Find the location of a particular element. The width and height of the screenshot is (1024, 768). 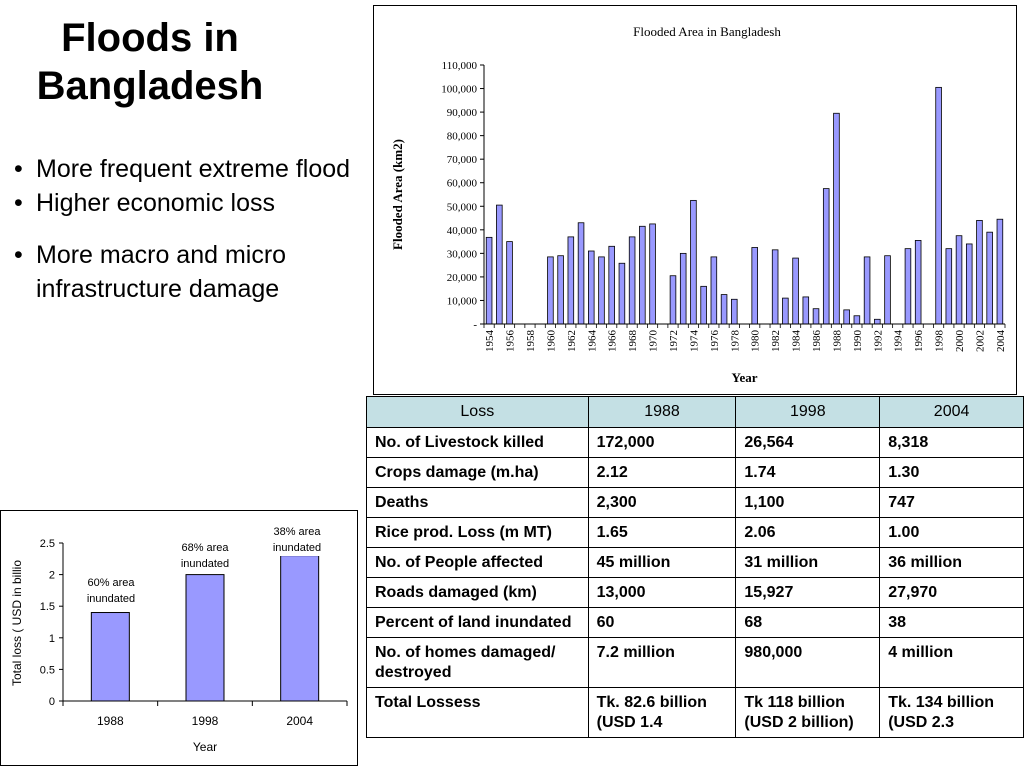

bar-1976 is located at coordinates (714, 290).